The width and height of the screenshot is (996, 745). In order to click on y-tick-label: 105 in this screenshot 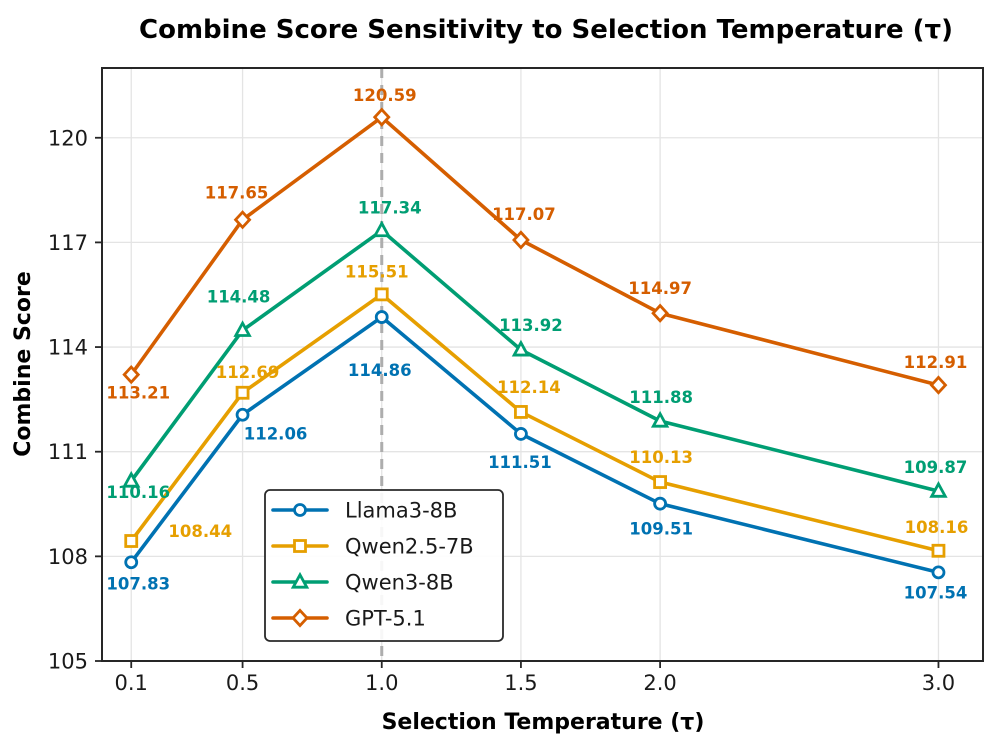, I will do `click(68, 662)`.